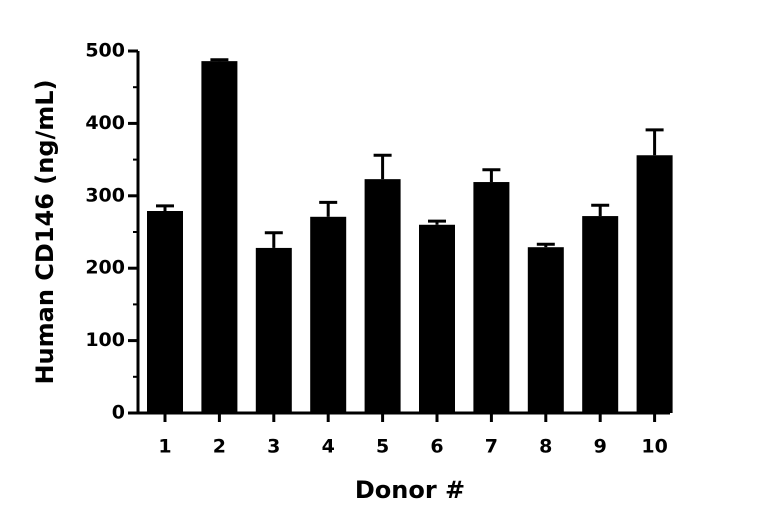  What do you see at coordinates (105, 195) in the screenshot?
I see `y-tick-label: 300` at bounding box center [105, 195].